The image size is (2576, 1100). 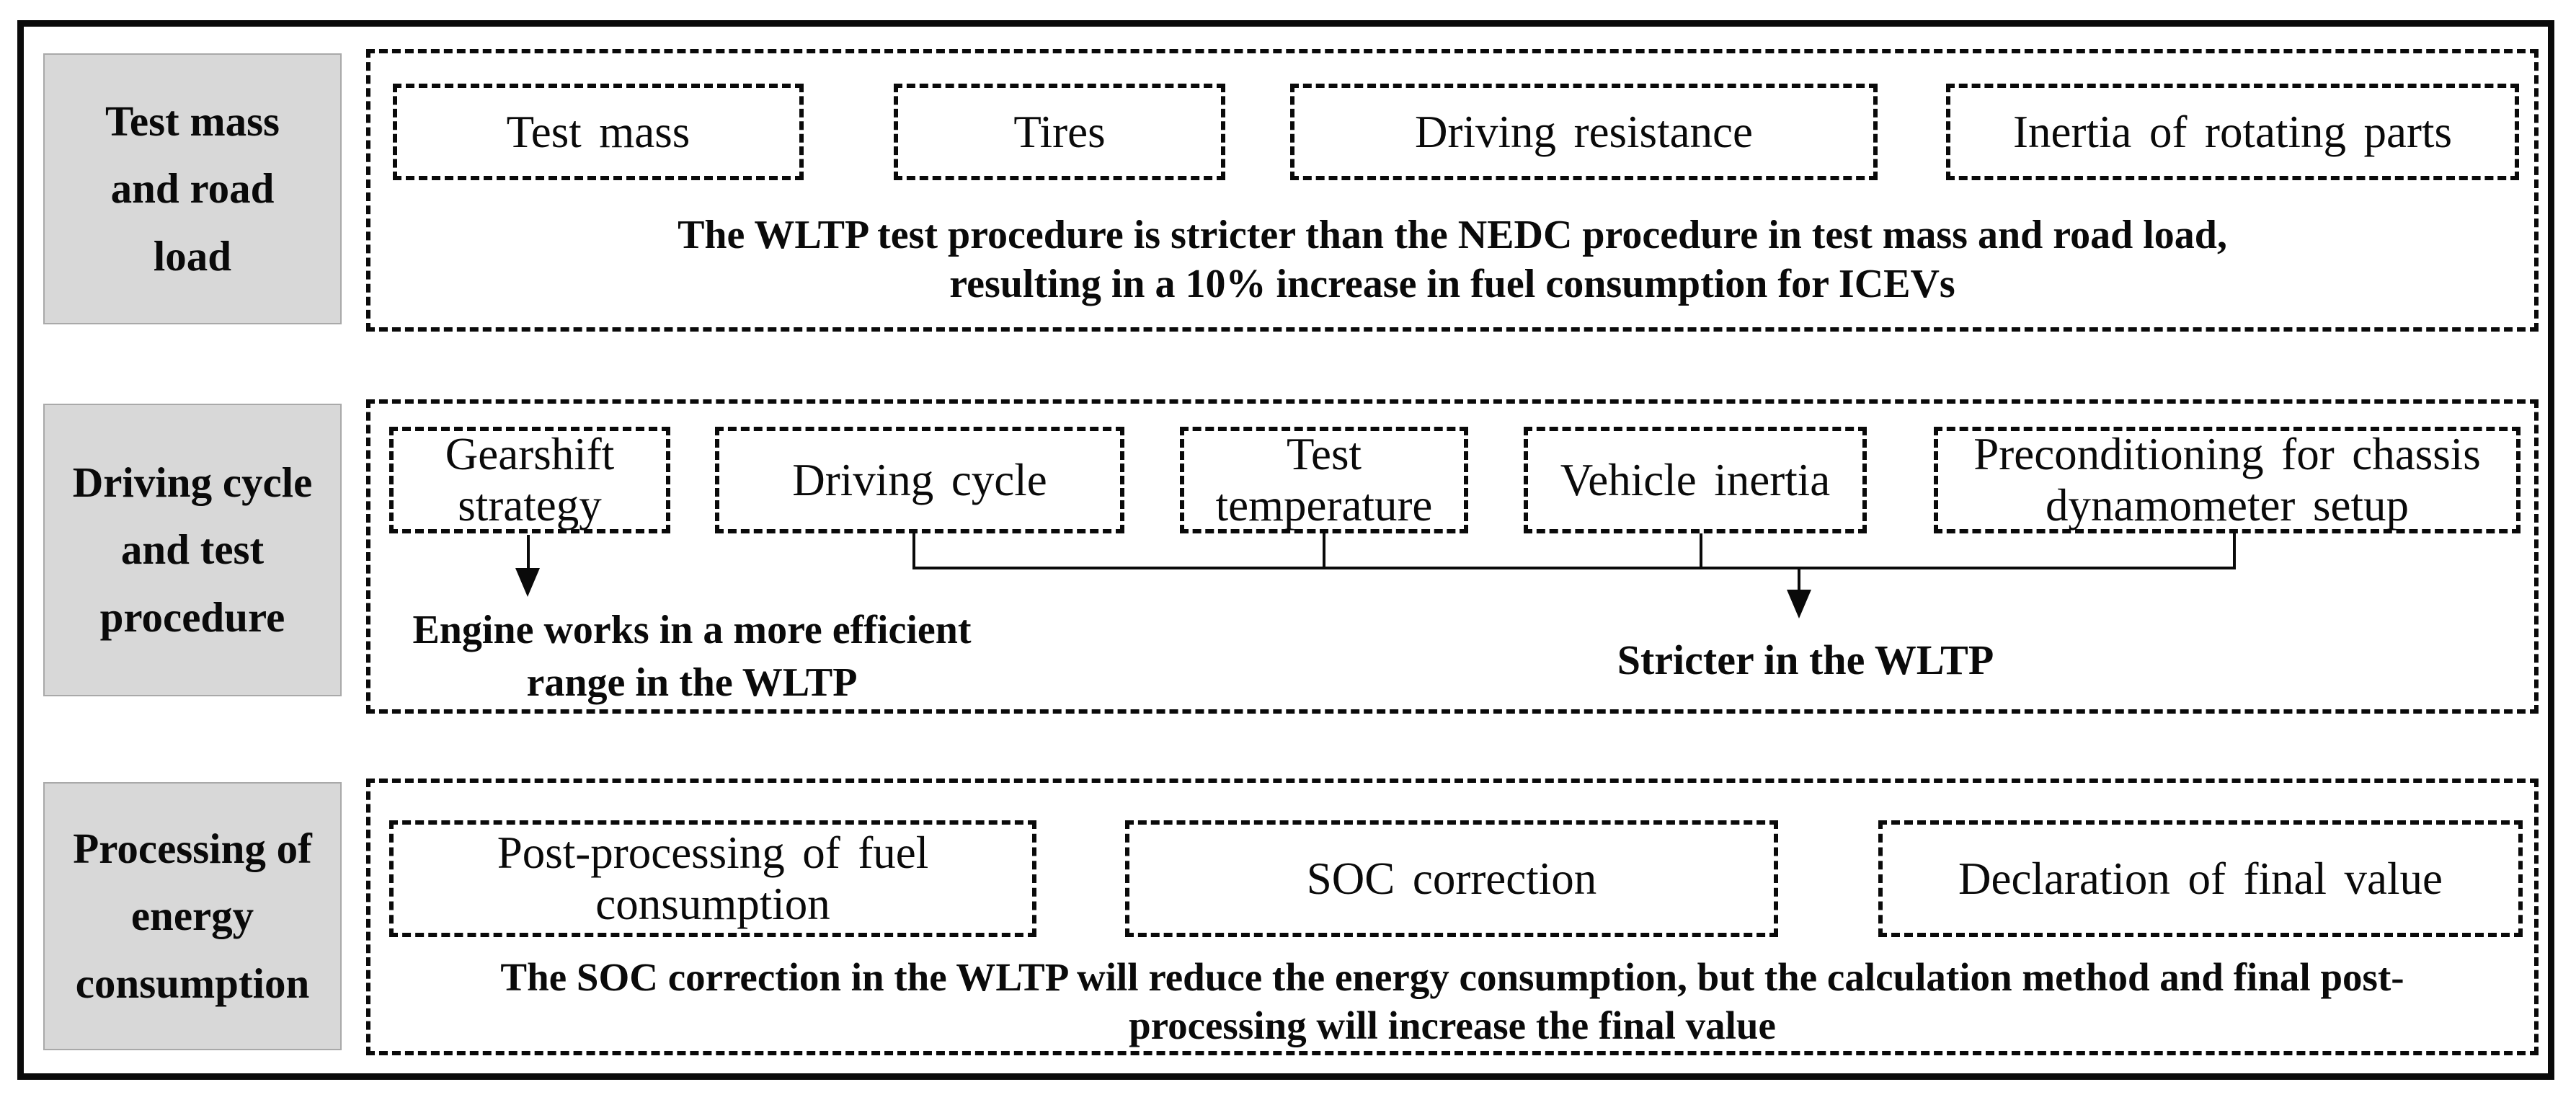 I want to click on bracket-arrow-head-icon, so click(x=1799, y=604).